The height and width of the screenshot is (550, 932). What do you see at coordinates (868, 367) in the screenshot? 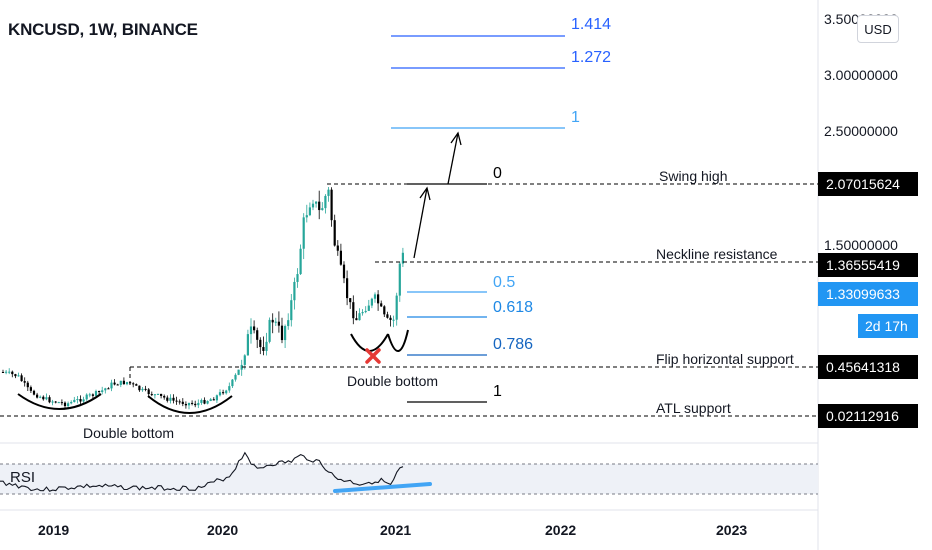
I see `price-label-flip-support: 0.45641318` at bounding box center [868, 367].